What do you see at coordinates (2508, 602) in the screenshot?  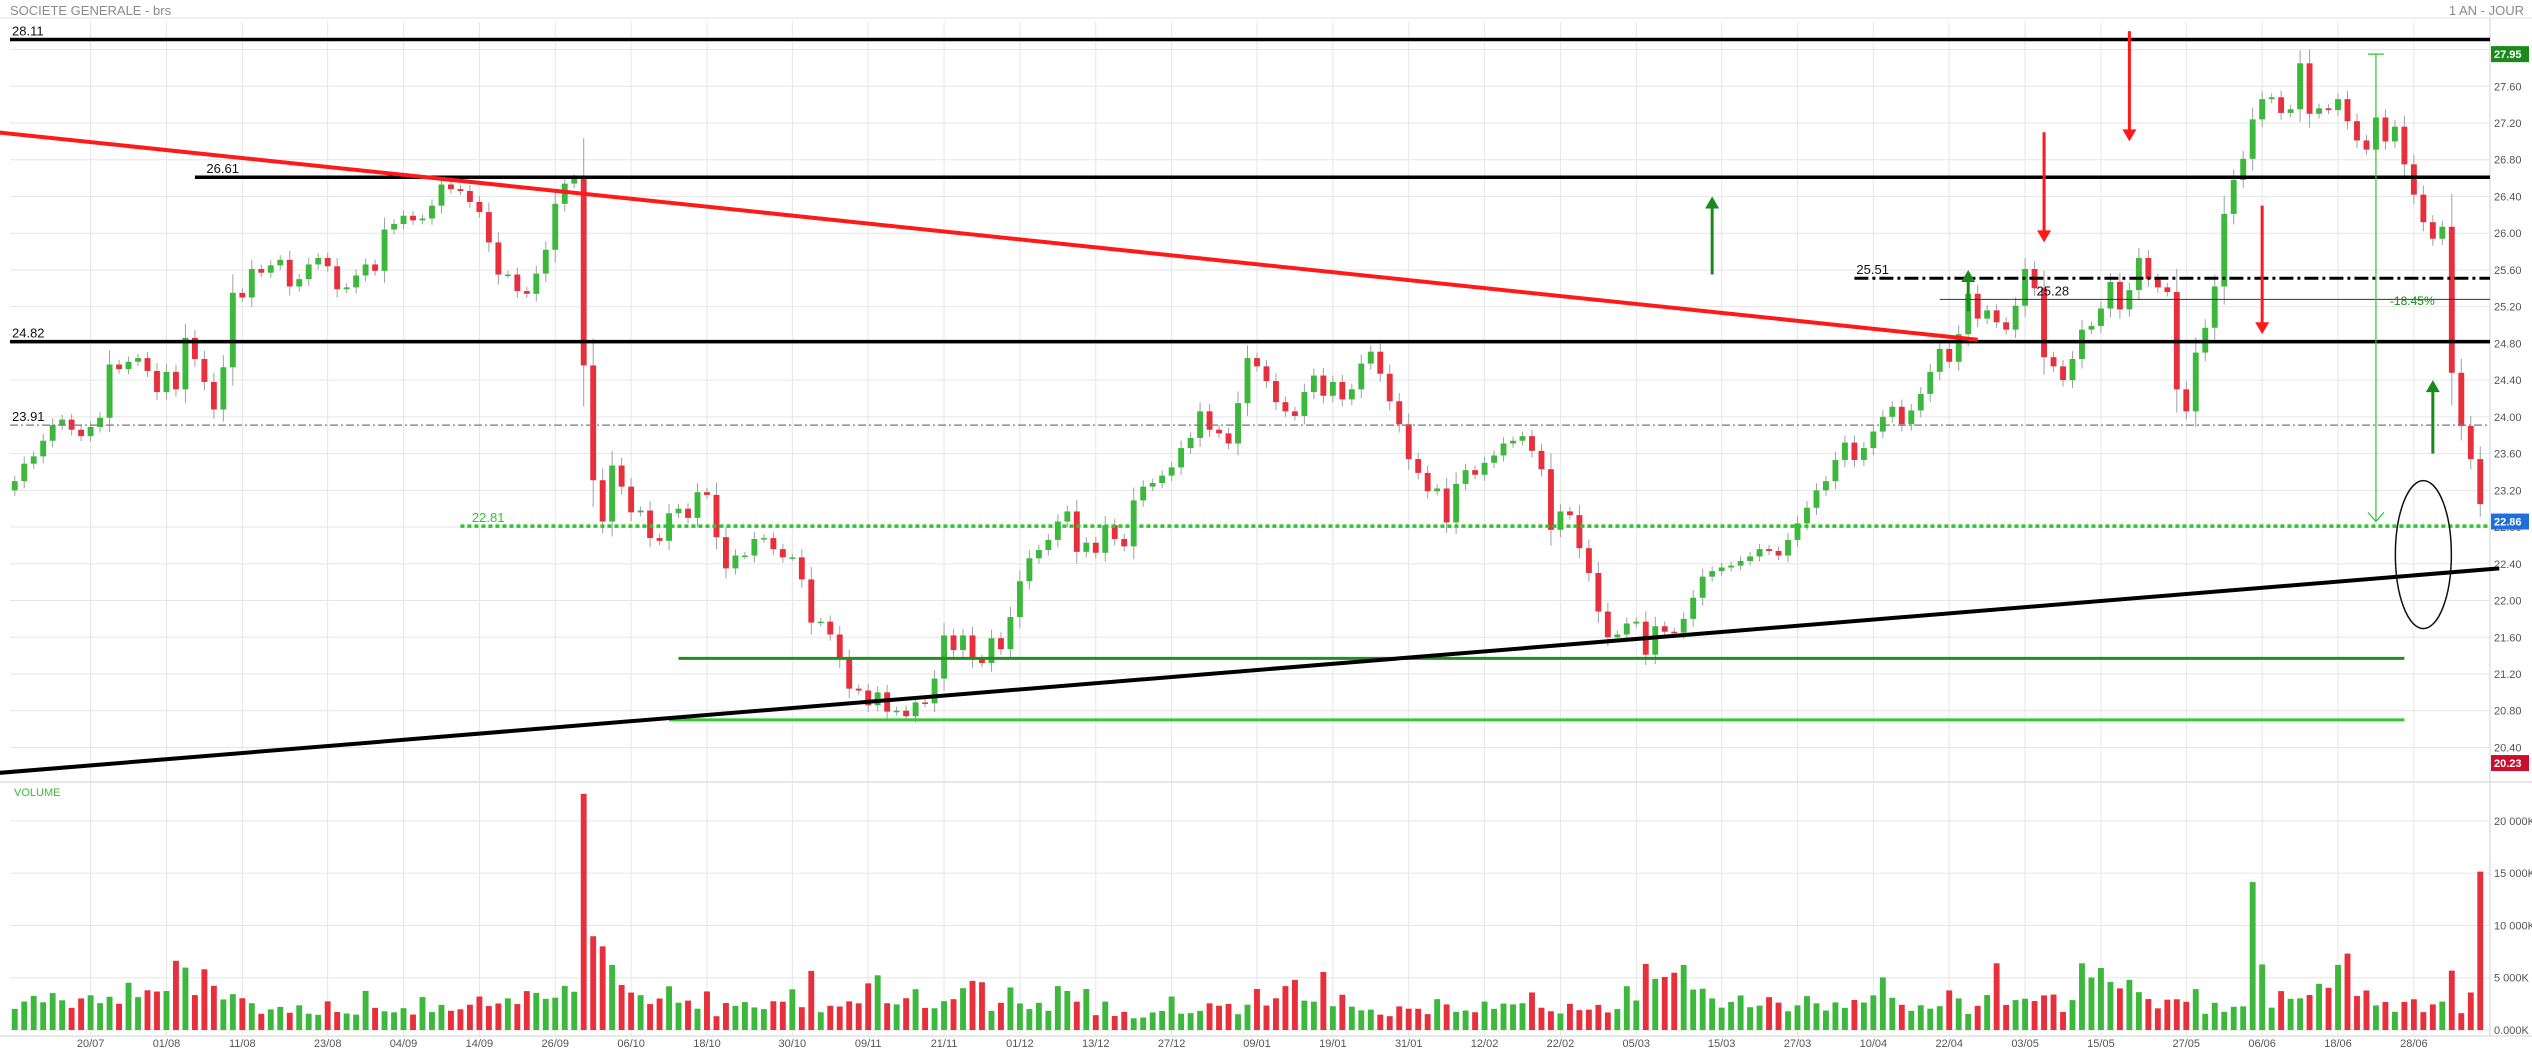 I see `price-tick-label: 22.00` at bounding box center [2508, 602].